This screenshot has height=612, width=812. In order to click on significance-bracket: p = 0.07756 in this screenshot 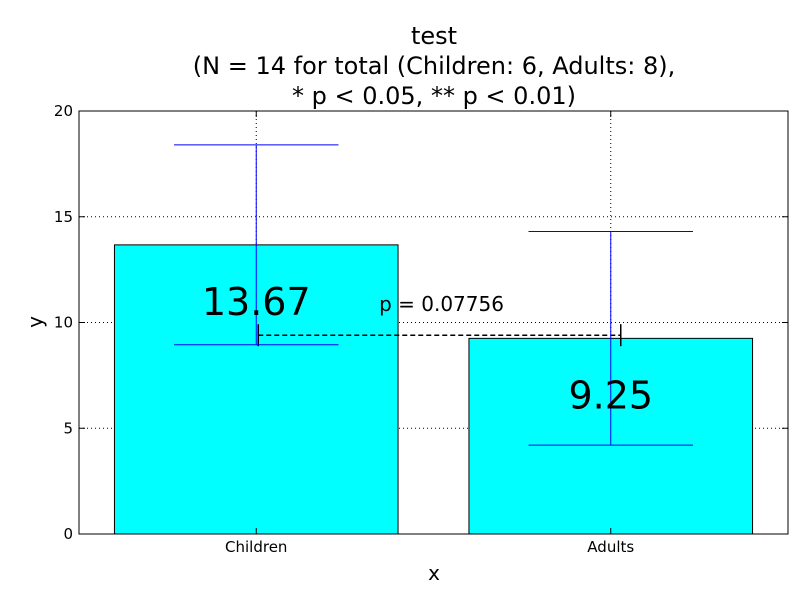, I will do `click(439, 319)`.